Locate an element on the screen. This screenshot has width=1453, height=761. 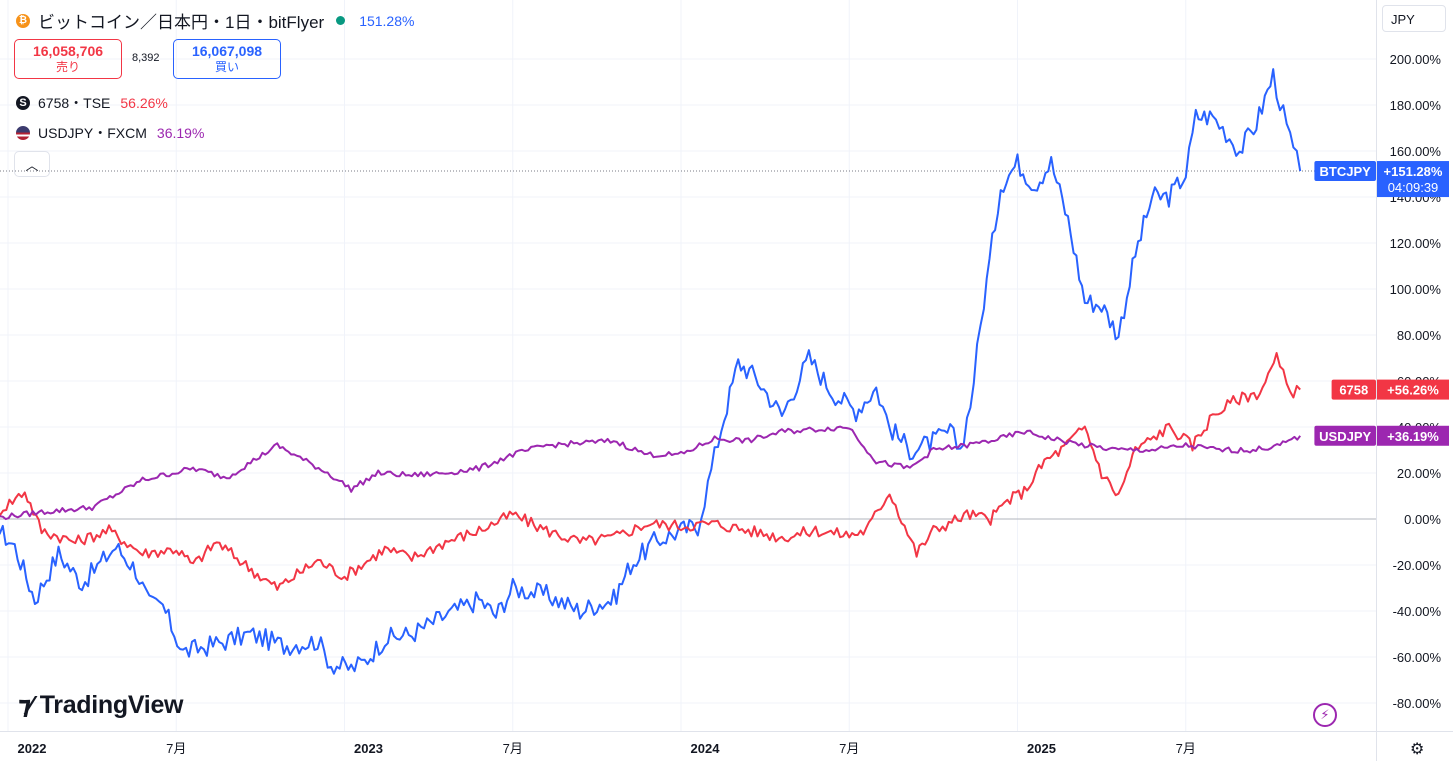
tradingview-mark-icon: ⁊⁄ is located at coordinates (25, 705).